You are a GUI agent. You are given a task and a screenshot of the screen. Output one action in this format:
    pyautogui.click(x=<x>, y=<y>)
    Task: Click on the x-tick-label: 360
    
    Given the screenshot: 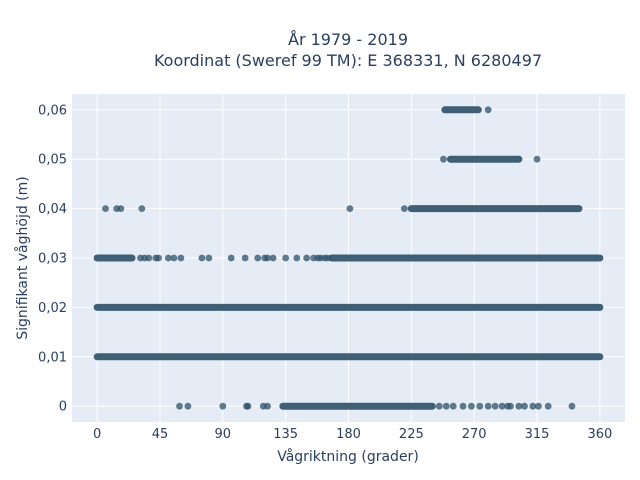 What is the action you would take?
    pyautogui.click(x=599, y=434)
    